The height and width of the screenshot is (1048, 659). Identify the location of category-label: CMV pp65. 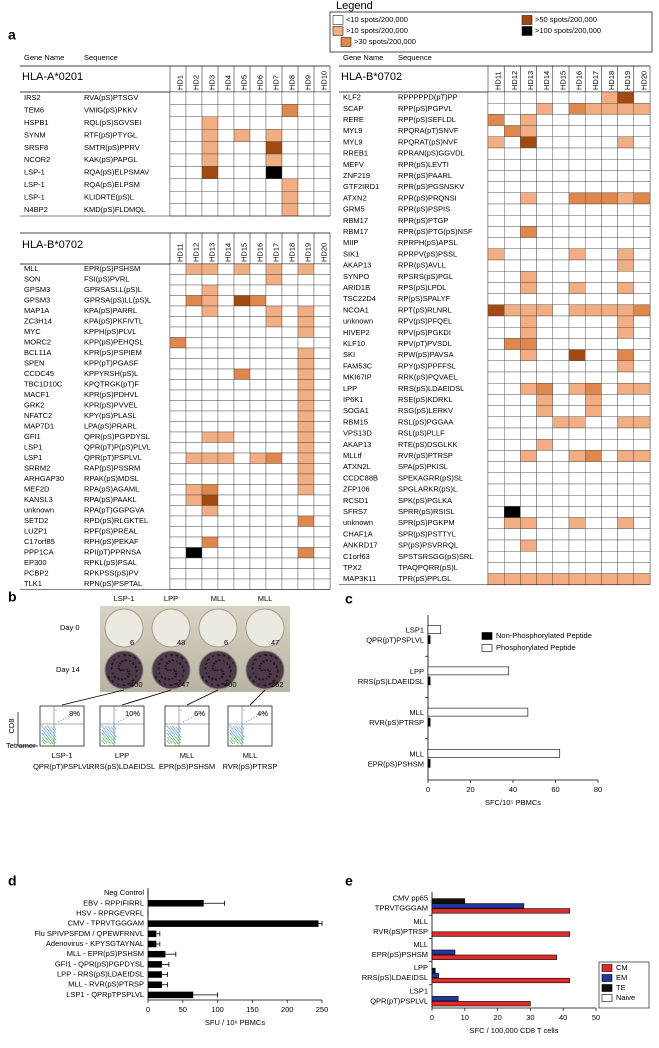
(410, 898).